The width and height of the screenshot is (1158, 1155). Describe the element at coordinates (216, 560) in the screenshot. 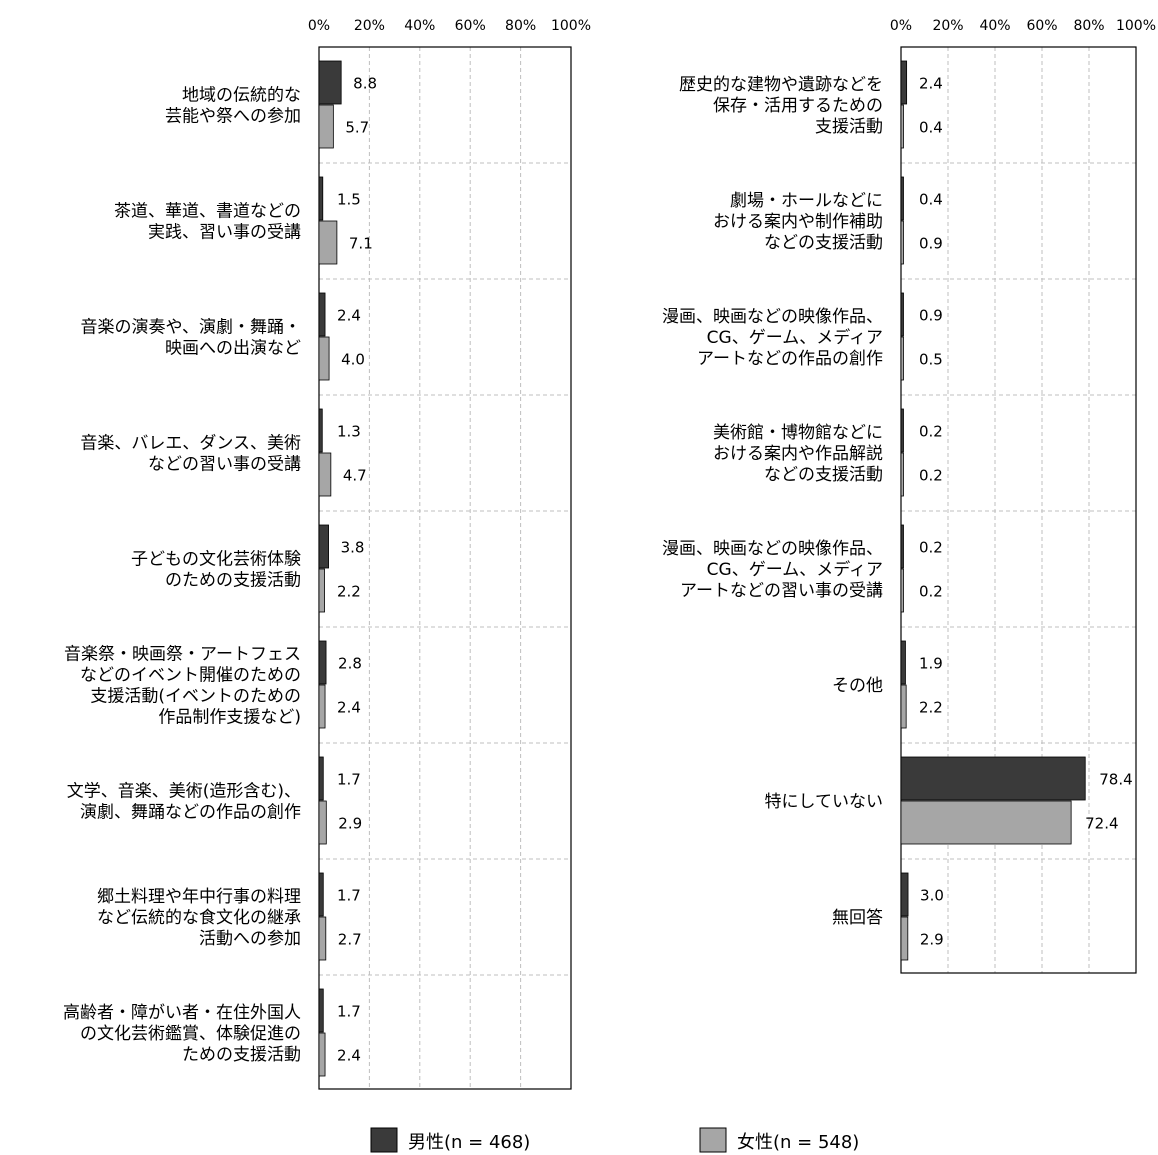

I see `category-label: 子どもの文化芸術体験` at that location.